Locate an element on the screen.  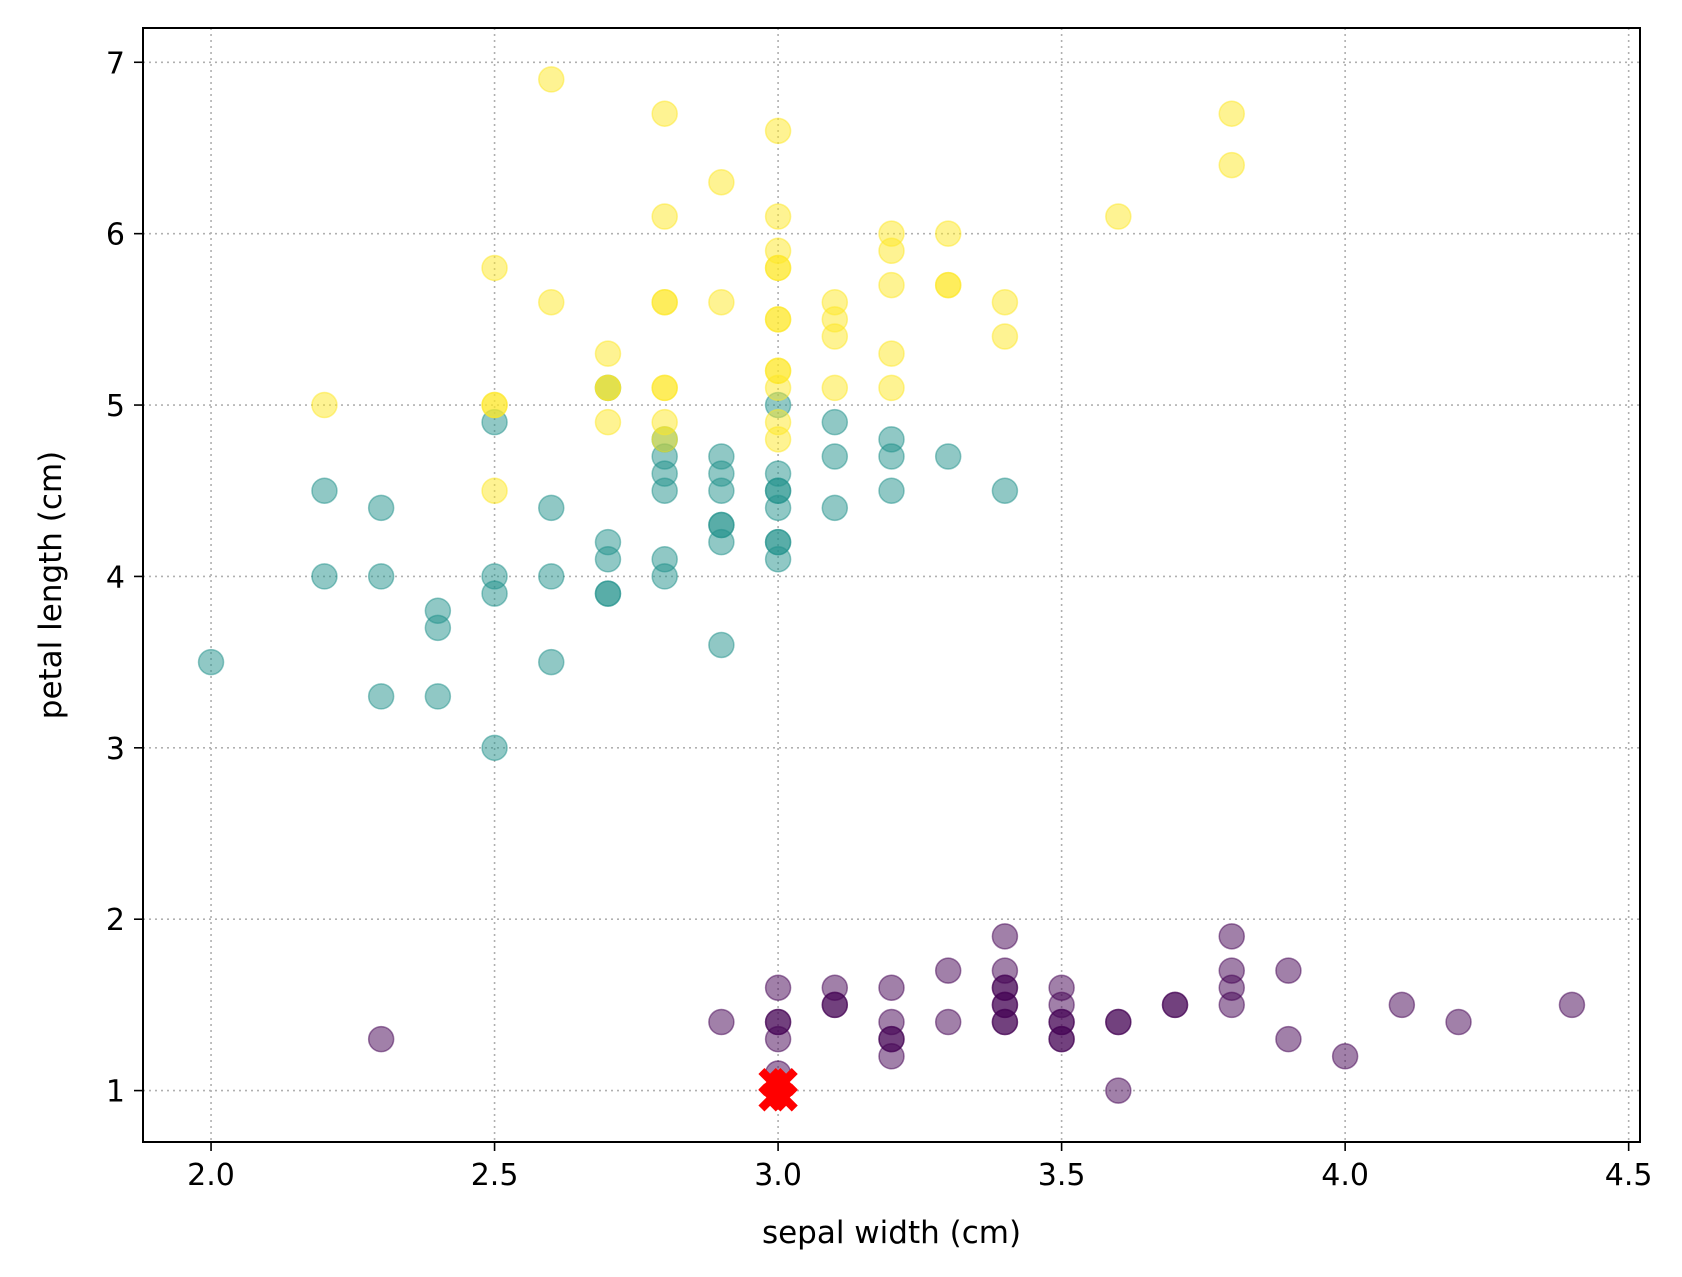
x-tick-label: 3.0 is located at coordinates (778, 1175).